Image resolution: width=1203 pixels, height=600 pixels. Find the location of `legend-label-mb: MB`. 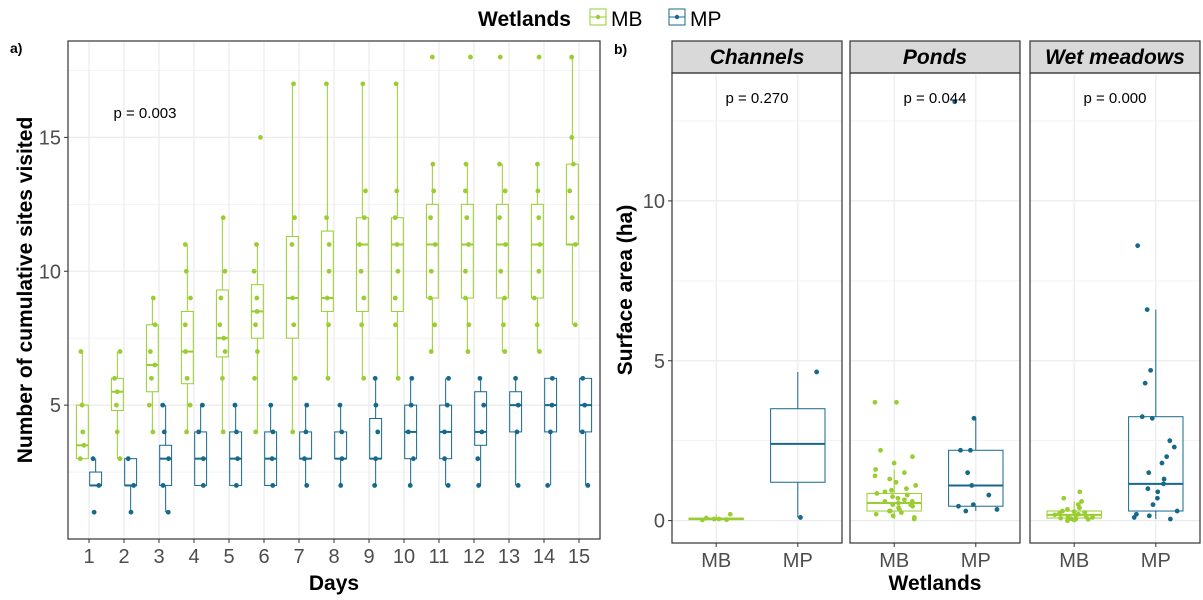

legend-label-mb: MB is located at coordinates (627, 19).